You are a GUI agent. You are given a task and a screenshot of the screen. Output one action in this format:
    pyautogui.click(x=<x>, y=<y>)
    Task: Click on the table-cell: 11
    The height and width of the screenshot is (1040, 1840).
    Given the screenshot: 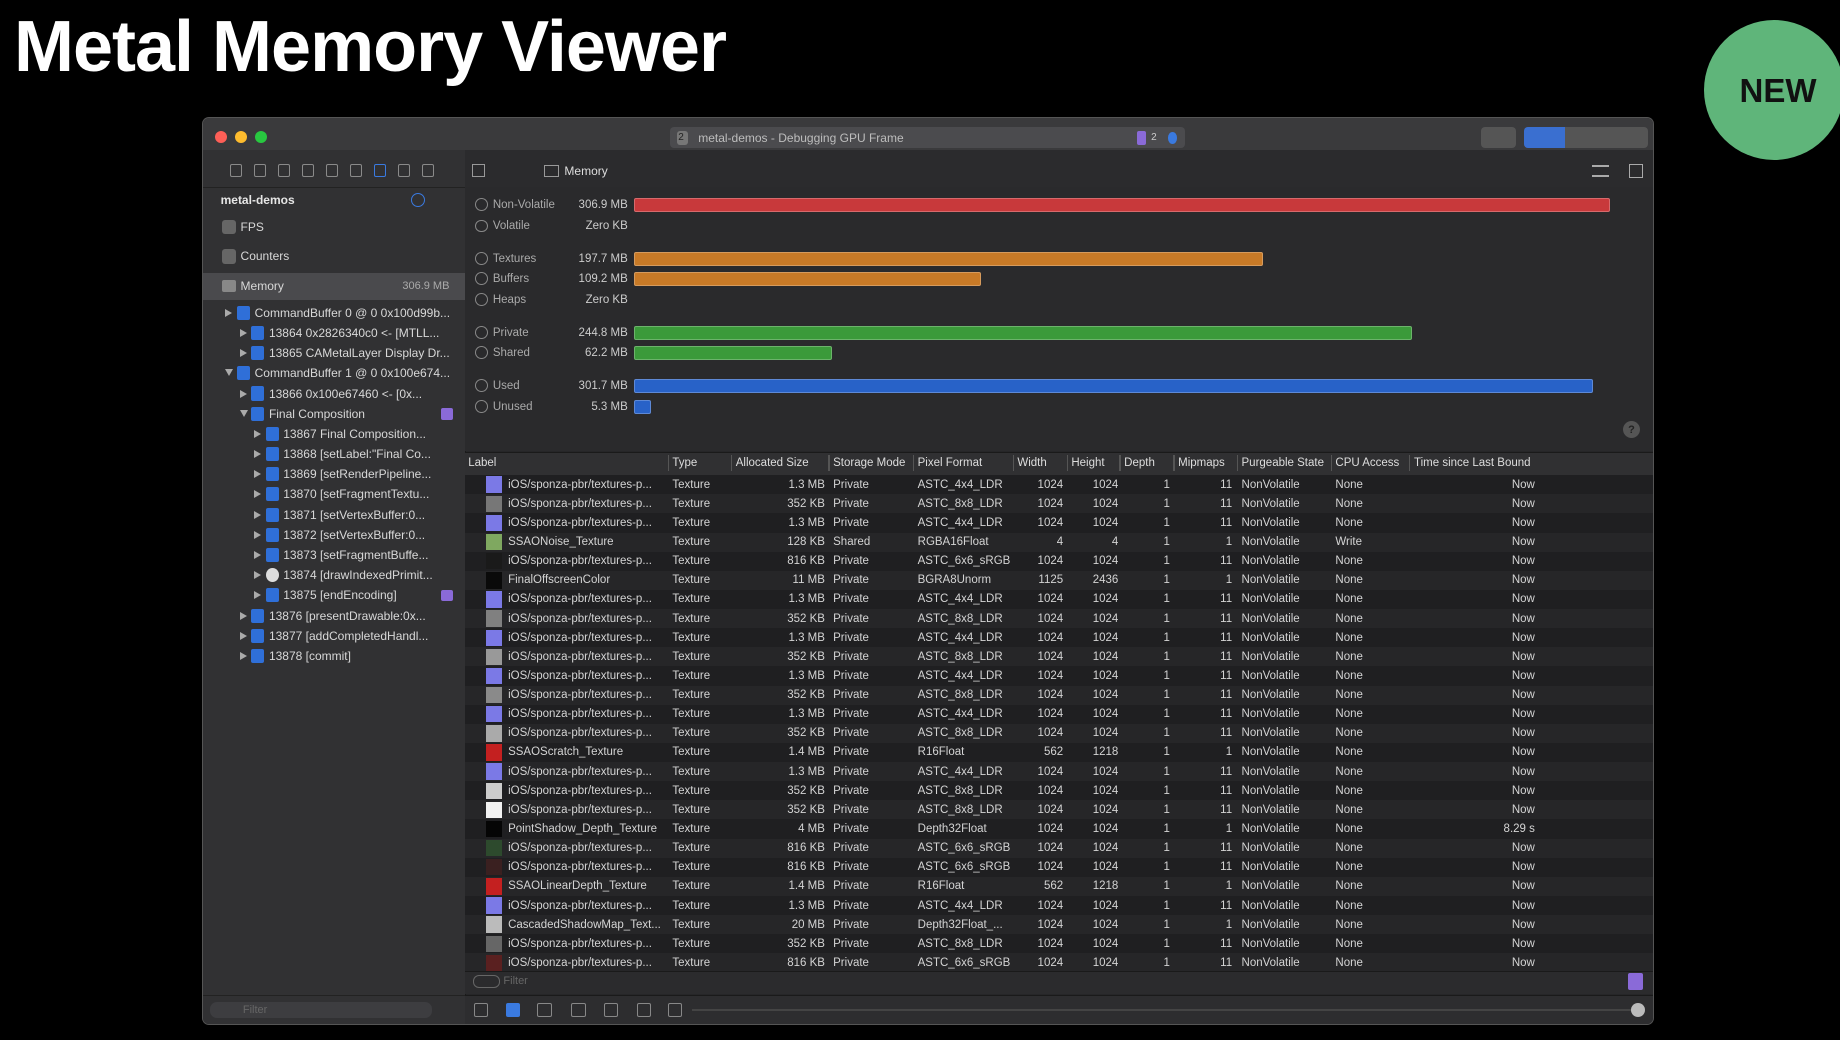 What is the action you would take?
    pyautogui.click(x=1226, y=637)
    